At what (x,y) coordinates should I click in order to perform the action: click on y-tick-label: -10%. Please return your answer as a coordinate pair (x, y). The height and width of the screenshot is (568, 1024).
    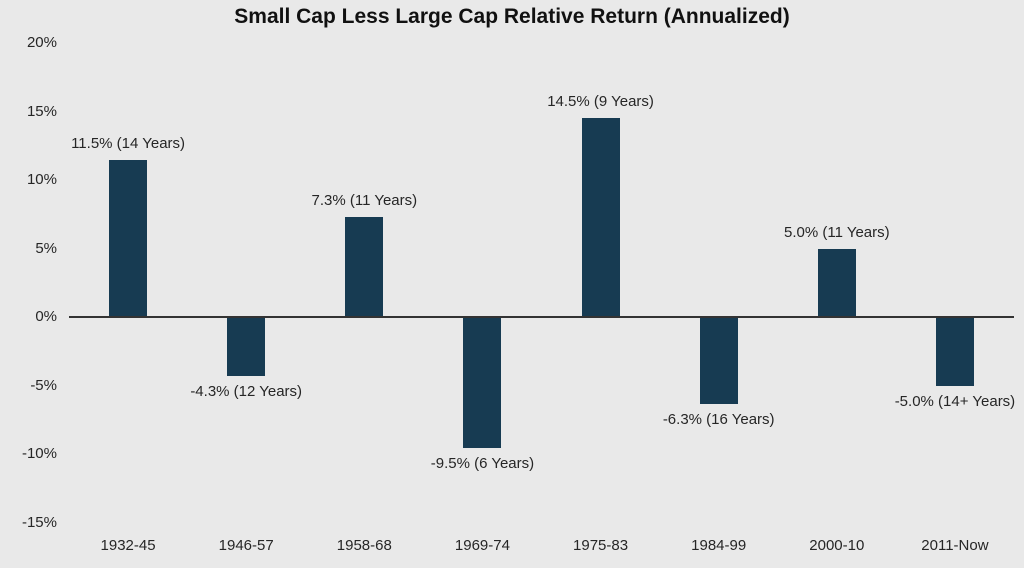
    Looking at the image, I should click on (39, 454).